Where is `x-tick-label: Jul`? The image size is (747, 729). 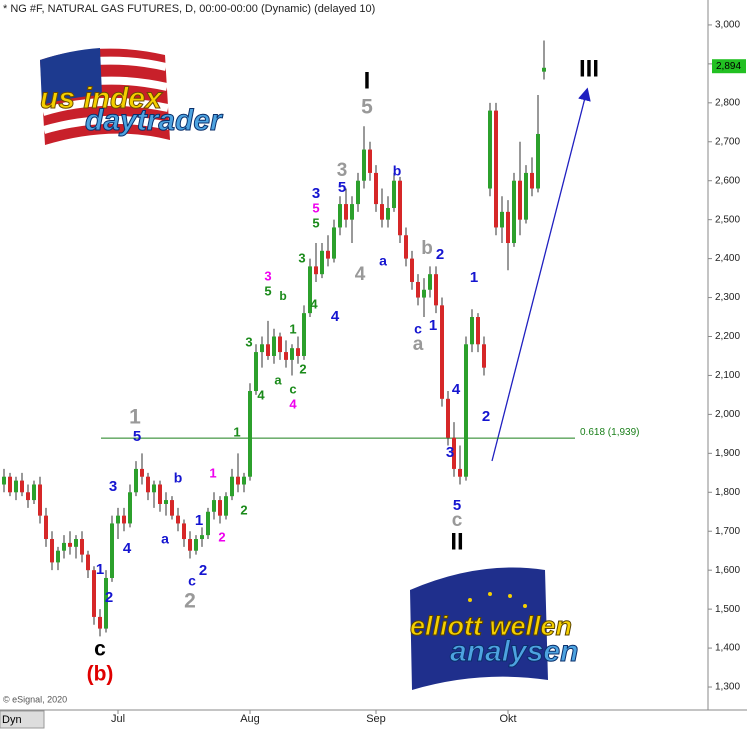 x-tick-label: Jul is located at coordinates (118, 719).